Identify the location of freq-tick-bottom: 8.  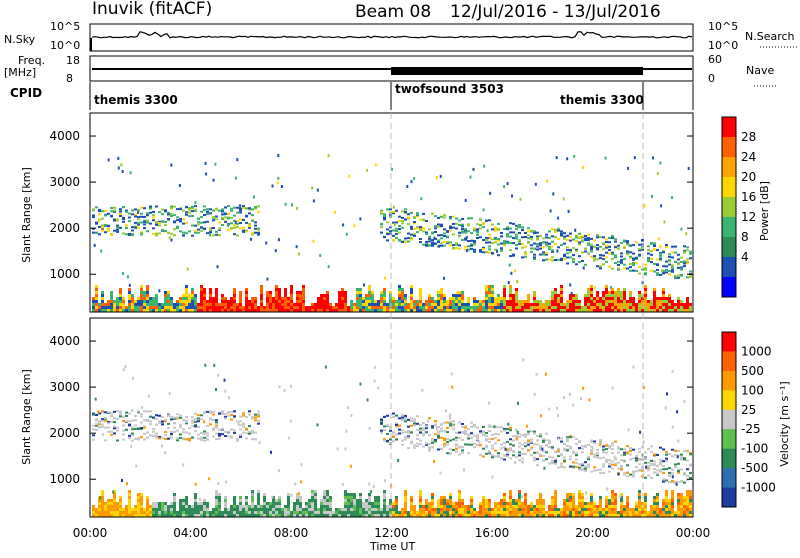
(69, 78).